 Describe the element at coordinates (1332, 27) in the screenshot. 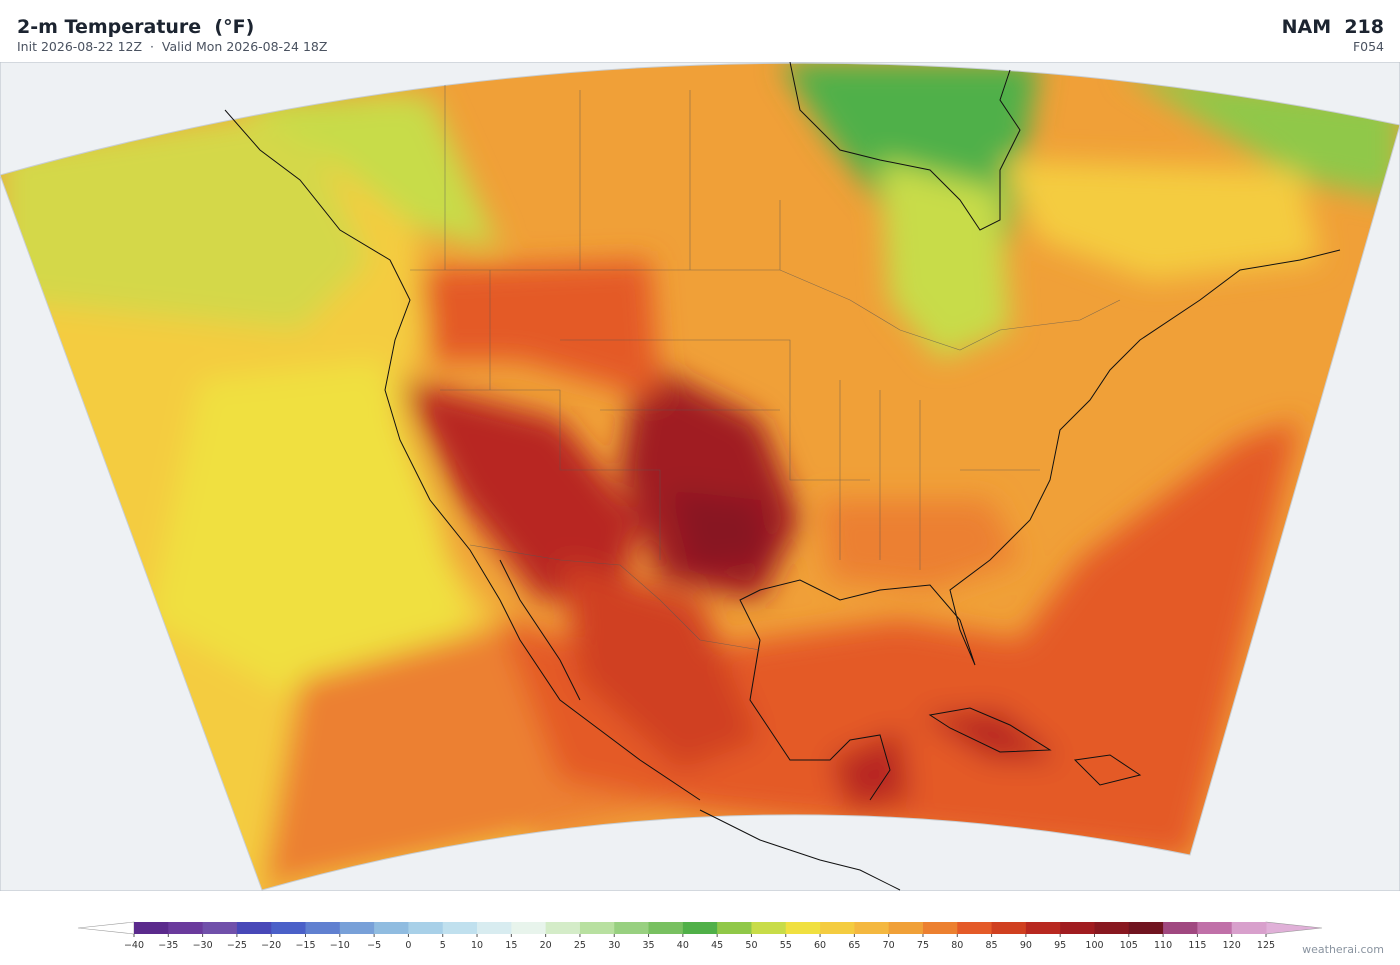

I see `model-name: NAM 218` at that location.